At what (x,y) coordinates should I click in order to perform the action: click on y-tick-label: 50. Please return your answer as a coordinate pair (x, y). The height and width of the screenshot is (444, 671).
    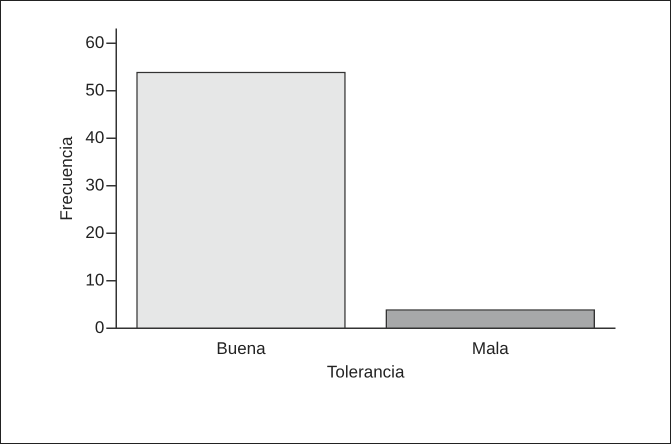
    Looking at the image, I should click on (94, 90).